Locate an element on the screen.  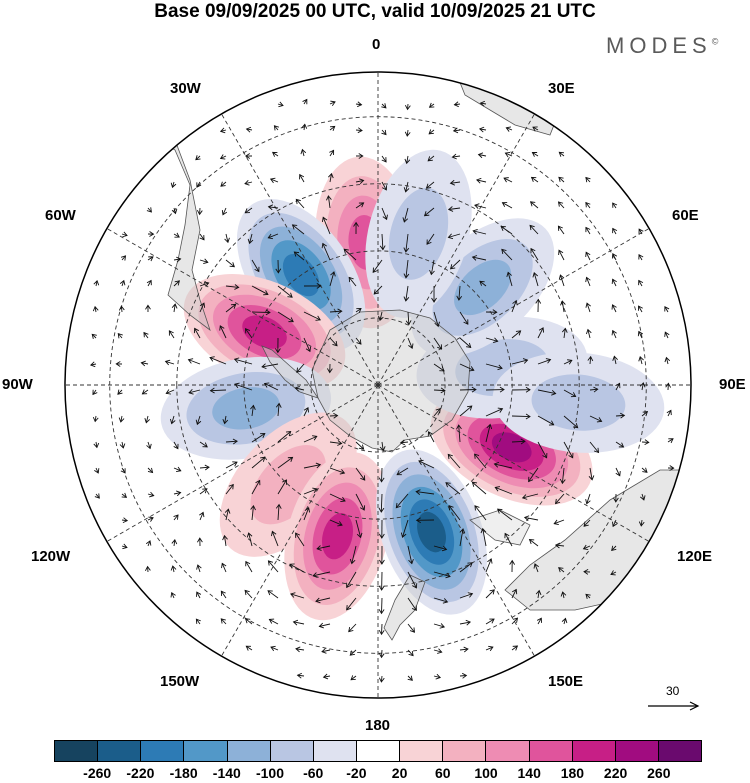
colorbar-tick-label: 100 is located at coordinates (486, 773).